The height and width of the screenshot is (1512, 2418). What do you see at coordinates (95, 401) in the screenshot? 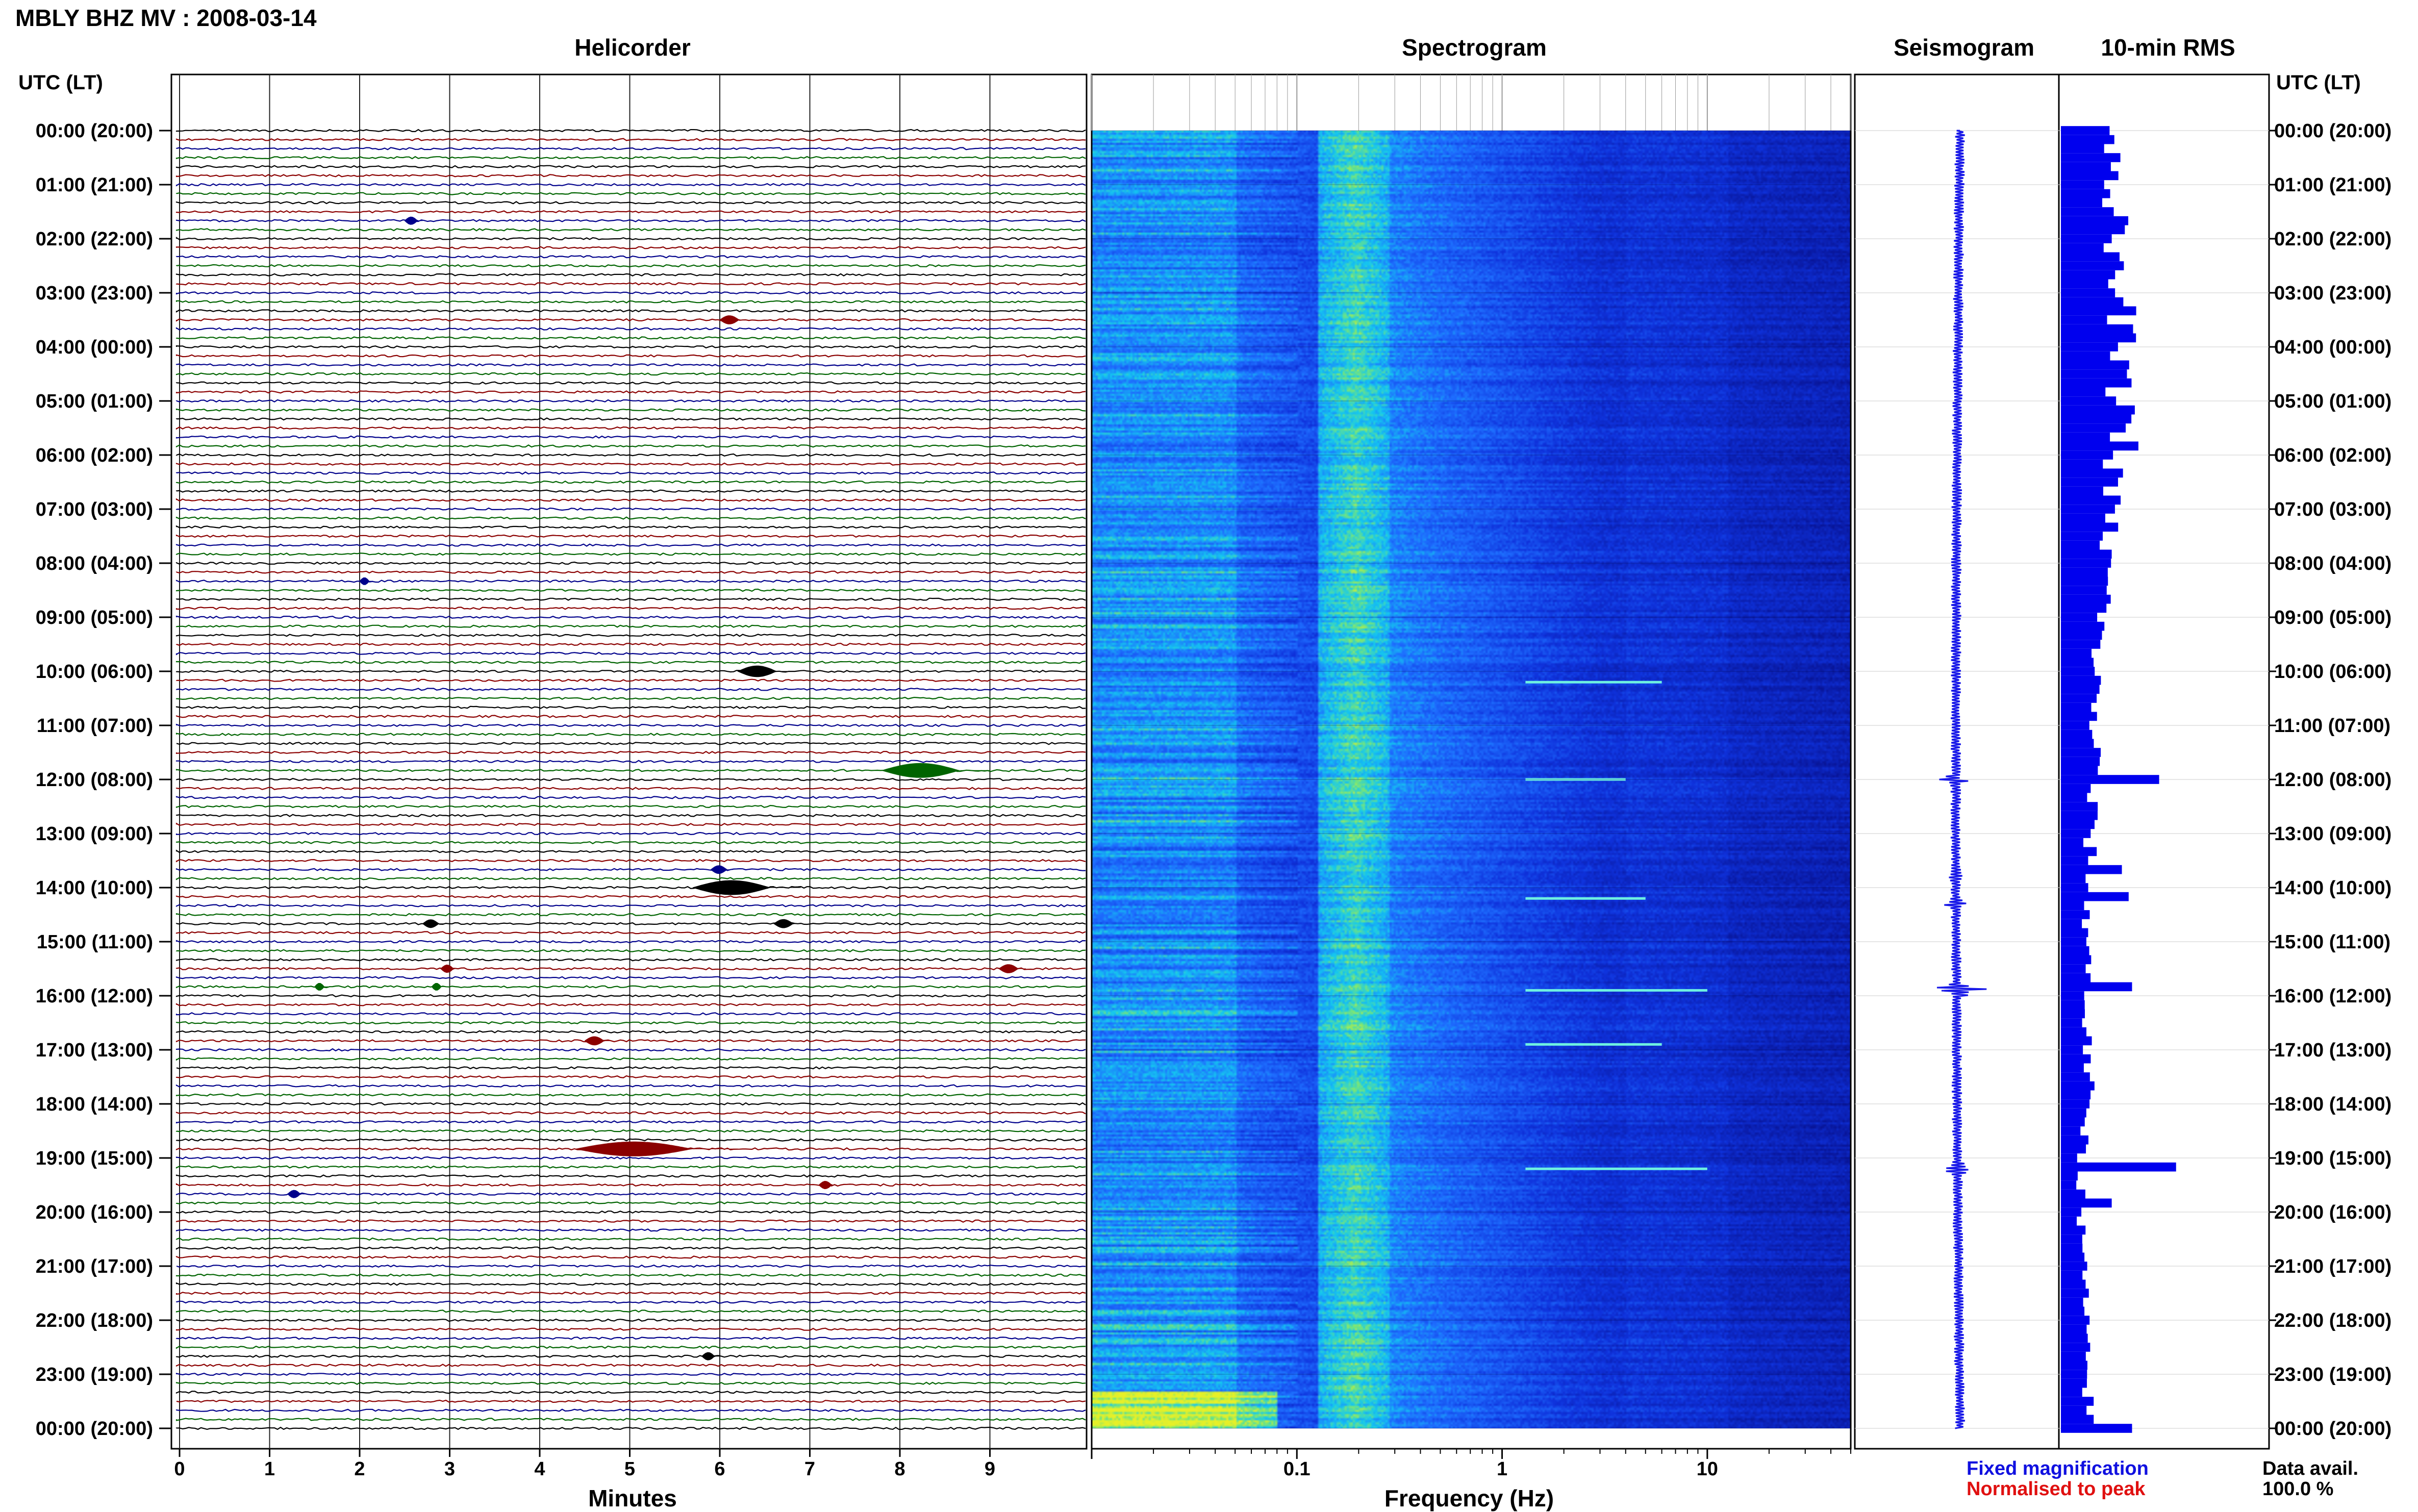
I see `time-label-left: 05:00 (01:00)` at bounding box center [95, 401].